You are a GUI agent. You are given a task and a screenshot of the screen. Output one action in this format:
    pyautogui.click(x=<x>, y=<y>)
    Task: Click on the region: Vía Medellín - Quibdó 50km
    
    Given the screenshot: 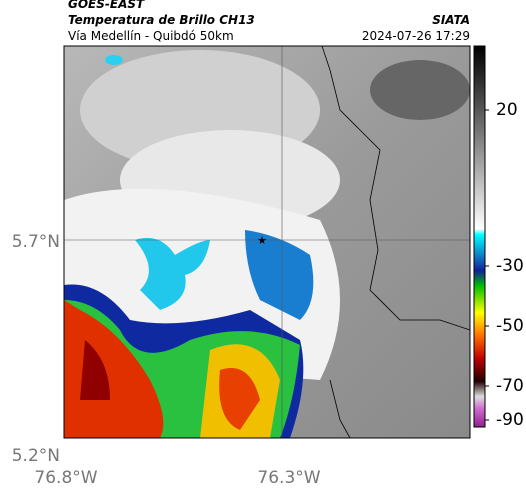 What is the action you would take?
    pyautogui.click(x=151, y=36)
    